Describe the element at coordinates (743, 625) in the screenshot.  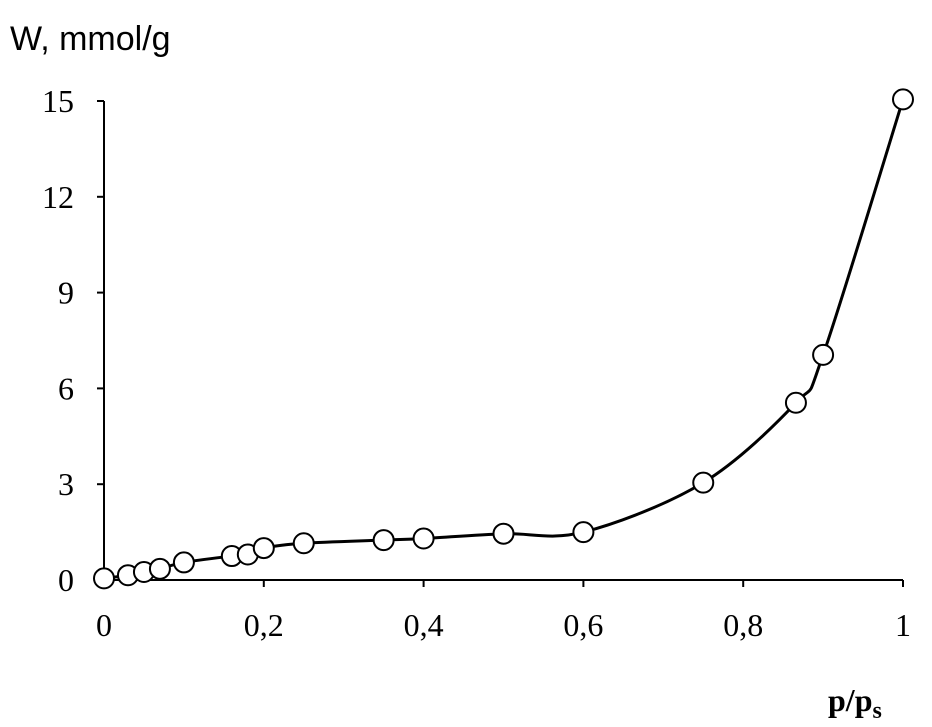
I see `x-tick-label: 0,8` at that location.